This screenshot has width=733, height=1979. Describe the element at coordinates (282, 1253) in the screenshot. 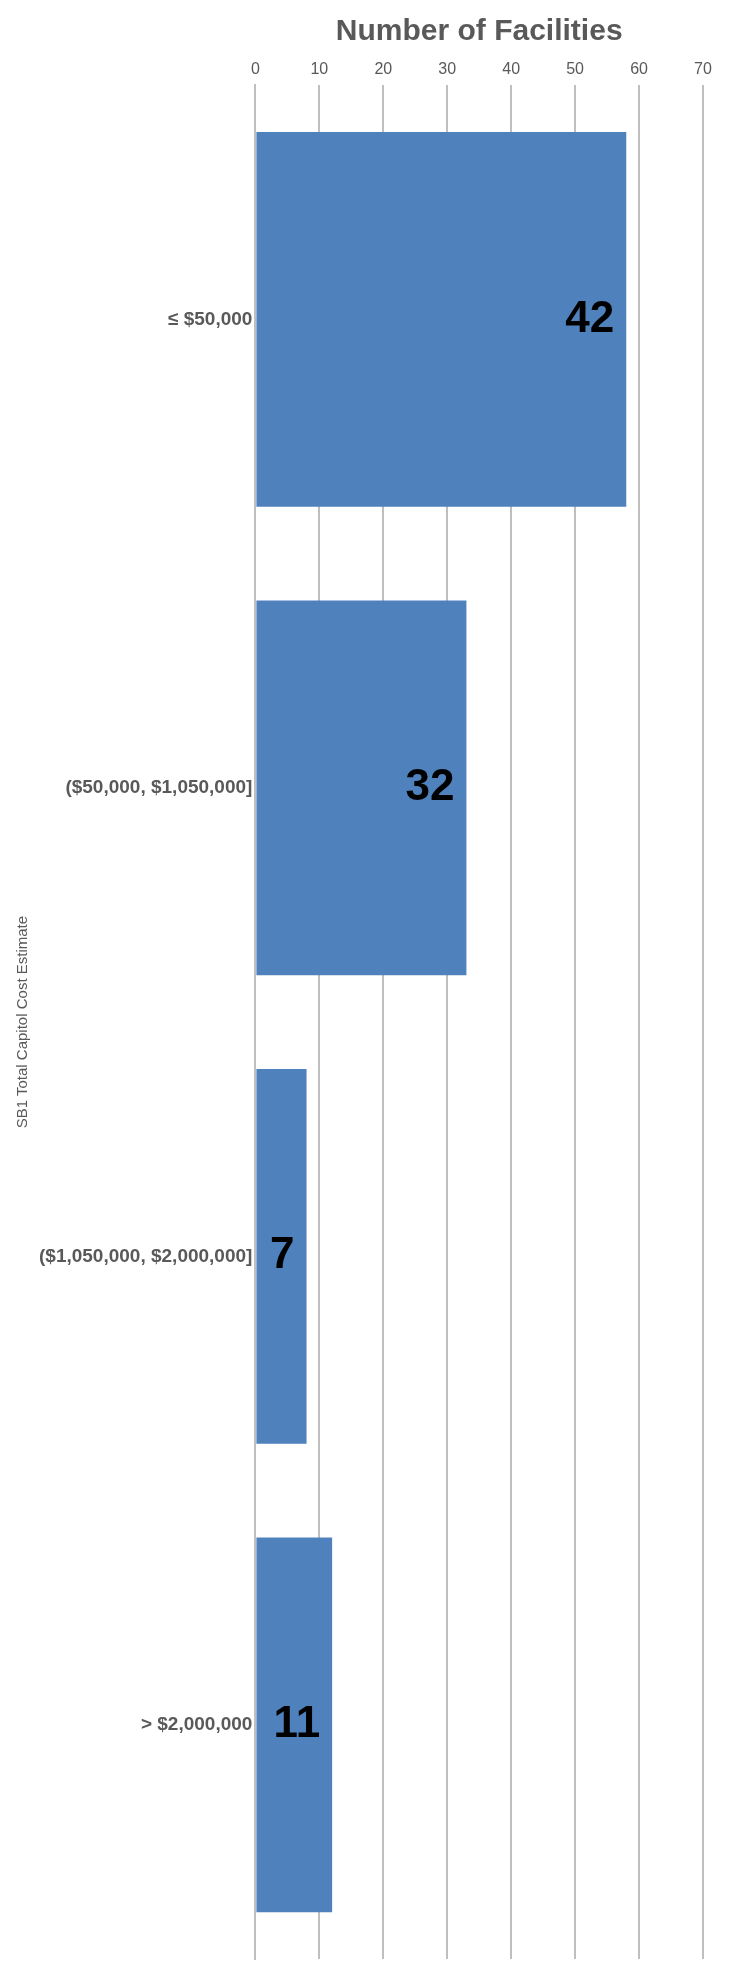

I see `annotation: 7` at that location.